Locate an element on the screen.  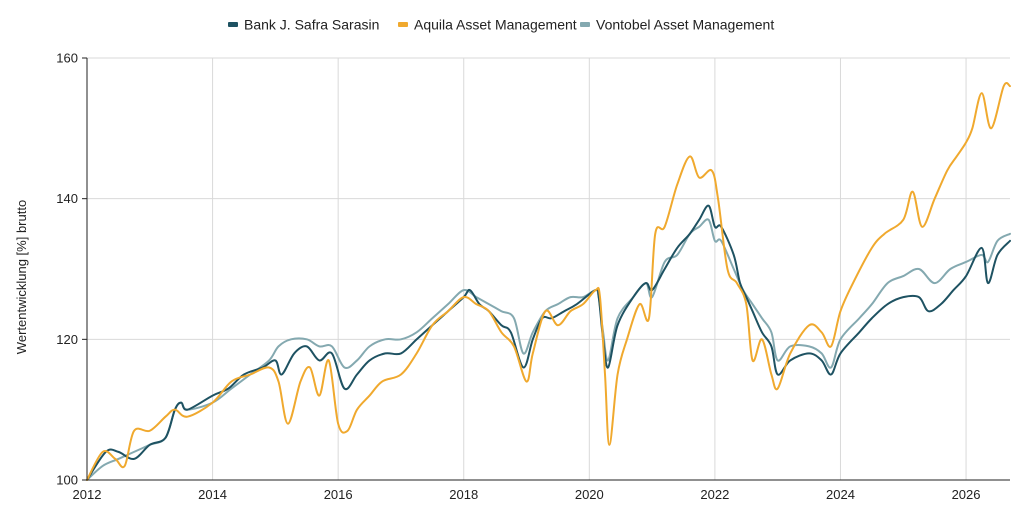
legend-label-2: Vontobel Asset Management is located at coordinates (685, 25).